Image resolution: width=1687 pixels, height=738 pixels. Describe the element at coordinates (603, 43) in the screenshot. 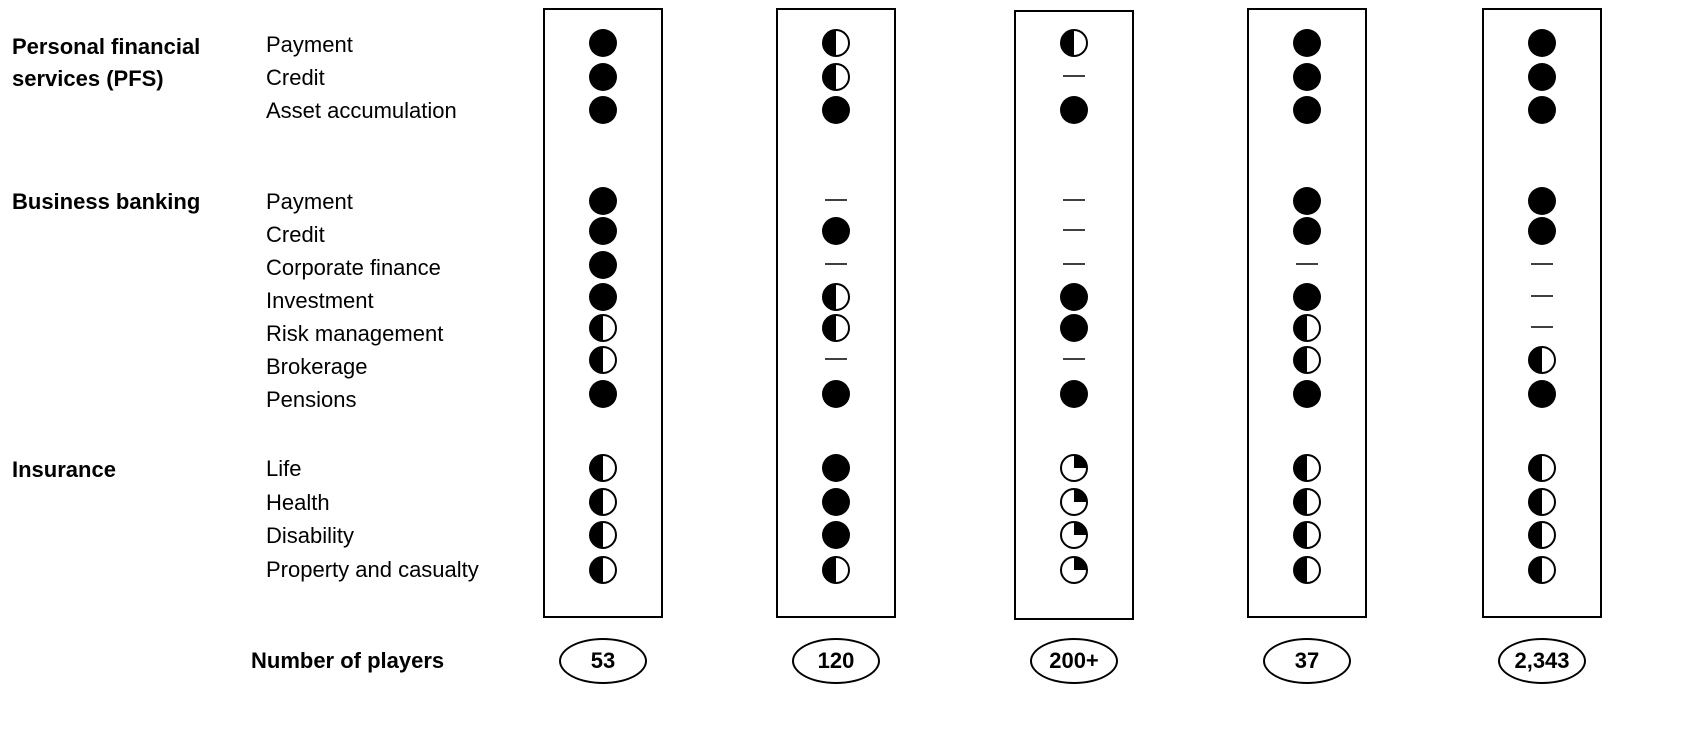

I see `mark-c1-r1-full` at that location.